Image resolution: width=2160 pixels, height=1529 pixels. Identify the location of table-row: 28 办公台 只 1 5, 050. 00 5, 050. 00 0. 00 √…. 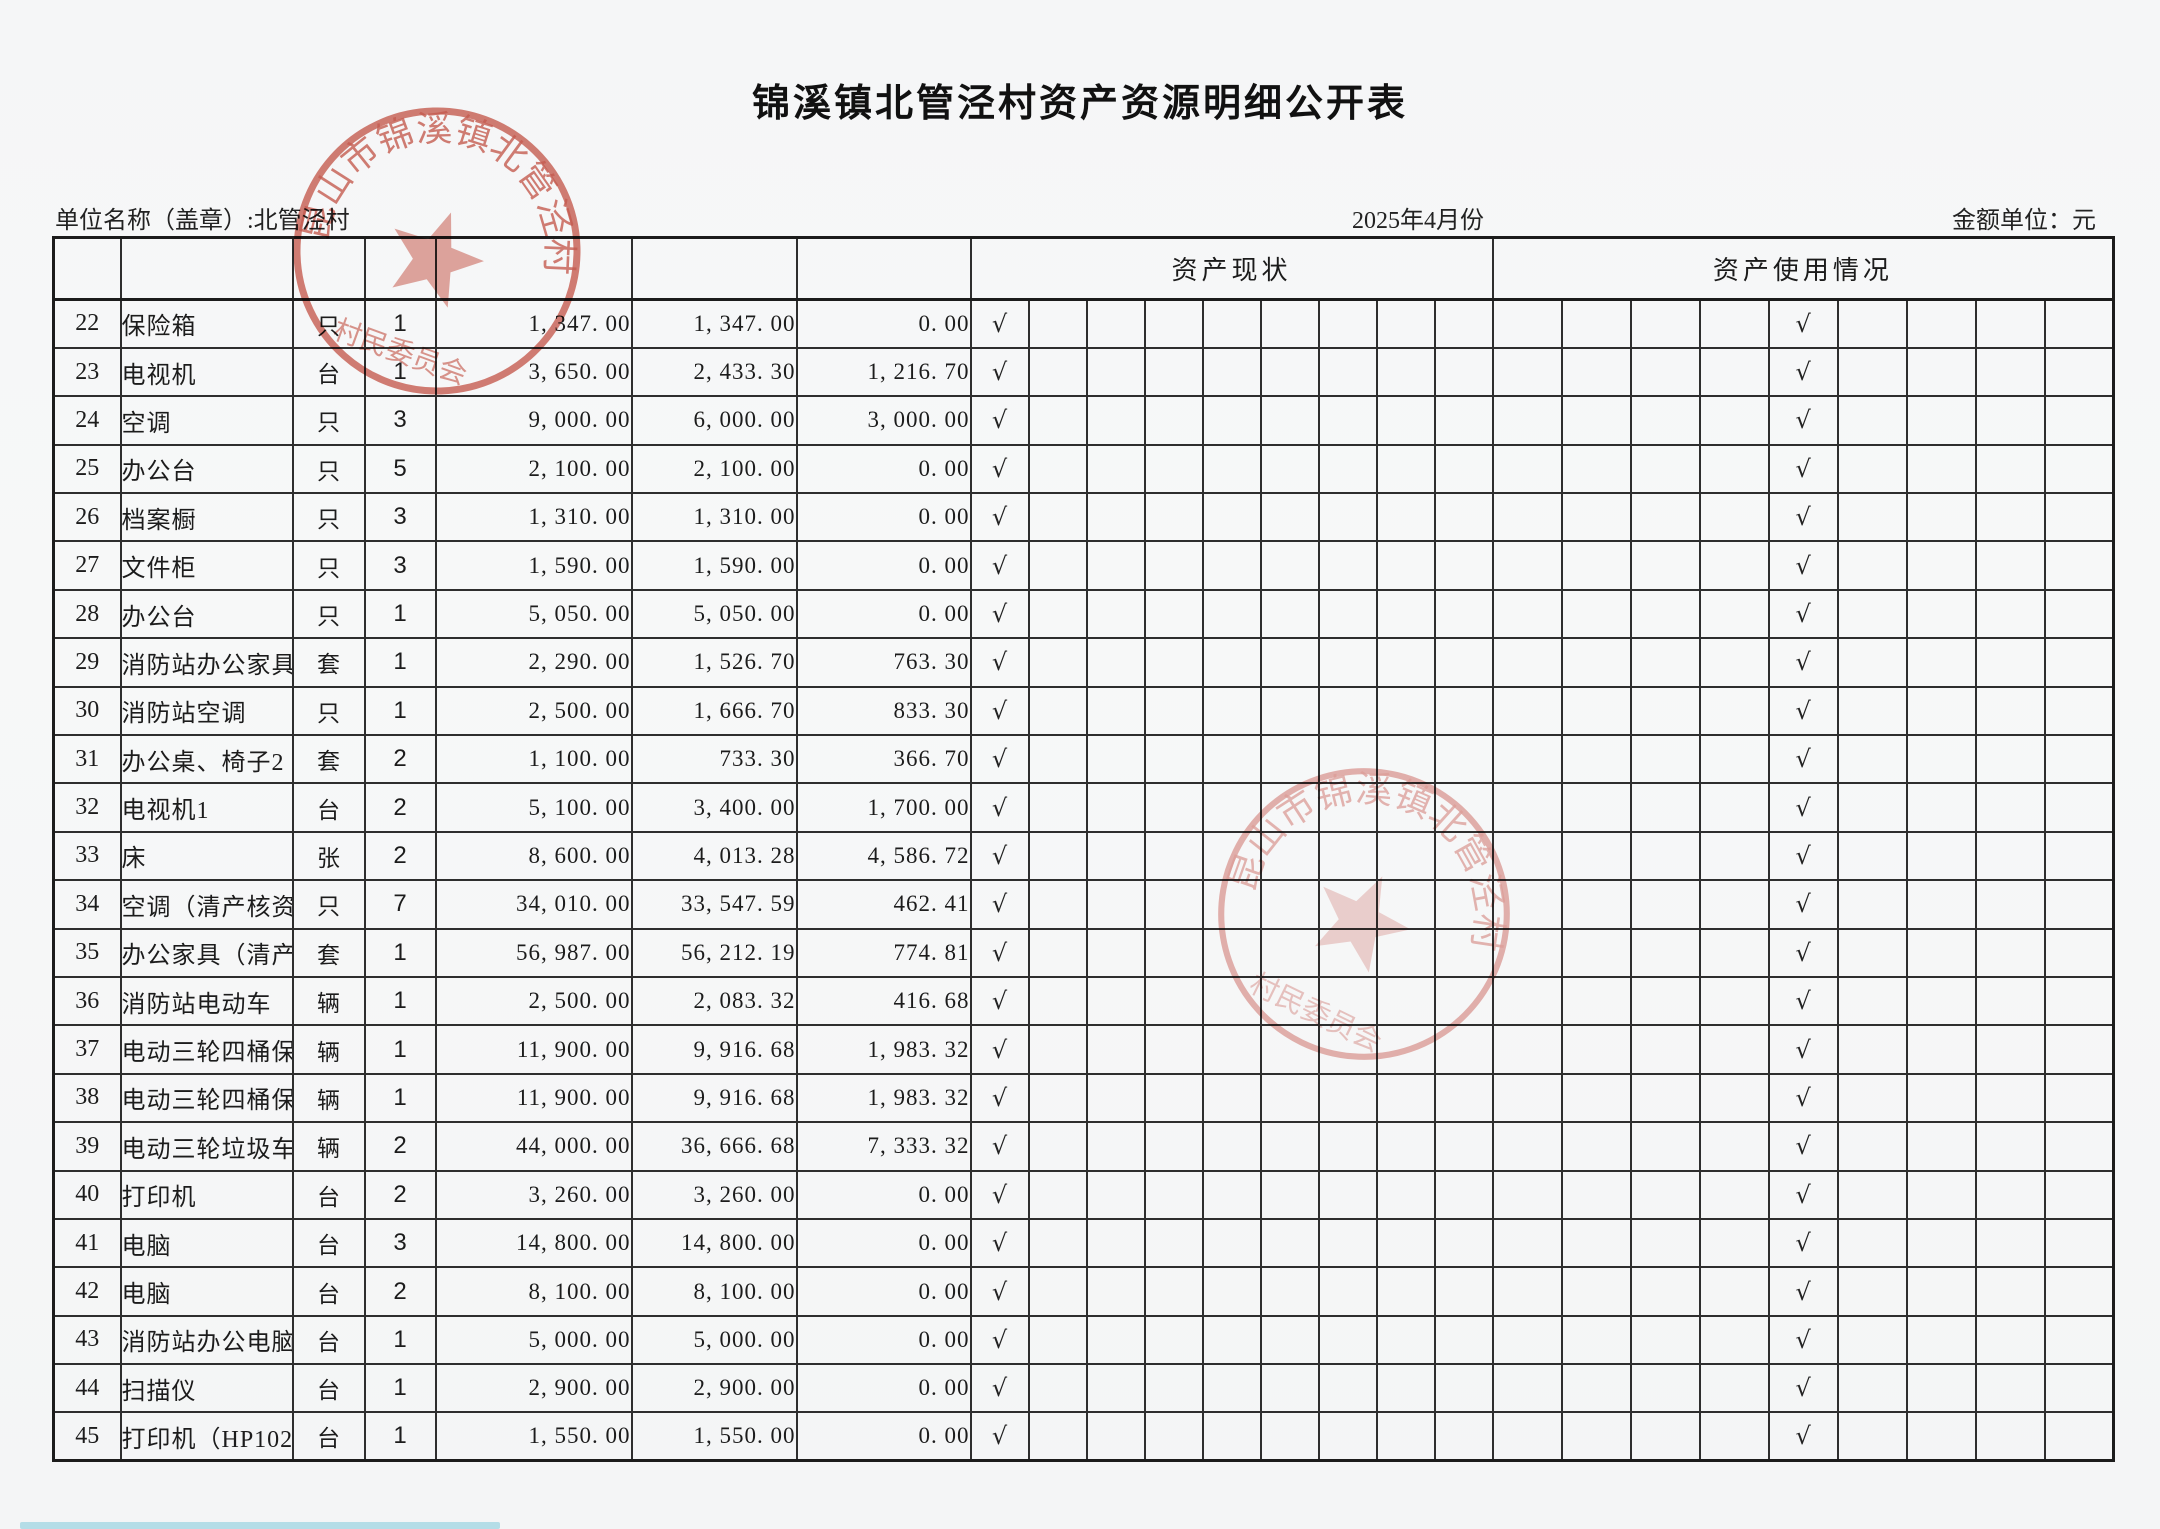
(1083, 614).